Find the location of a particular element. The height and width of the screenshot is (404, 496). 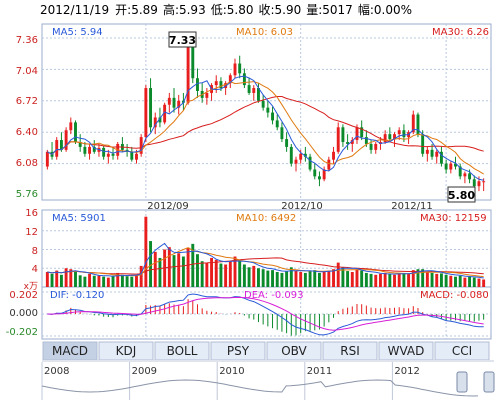

min-price-label: 5.80 is located at coordinates (461, 195).